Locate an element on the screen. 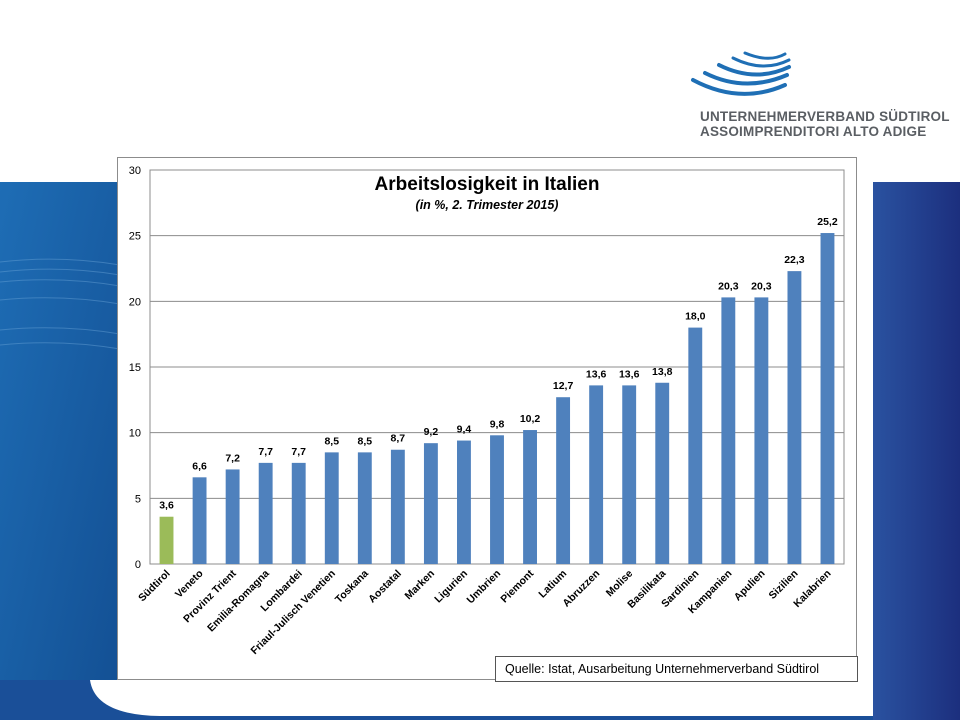 The height and width of the screenshot is (720, 960). data-label: 3,6 is located at coordinates (166, 506).